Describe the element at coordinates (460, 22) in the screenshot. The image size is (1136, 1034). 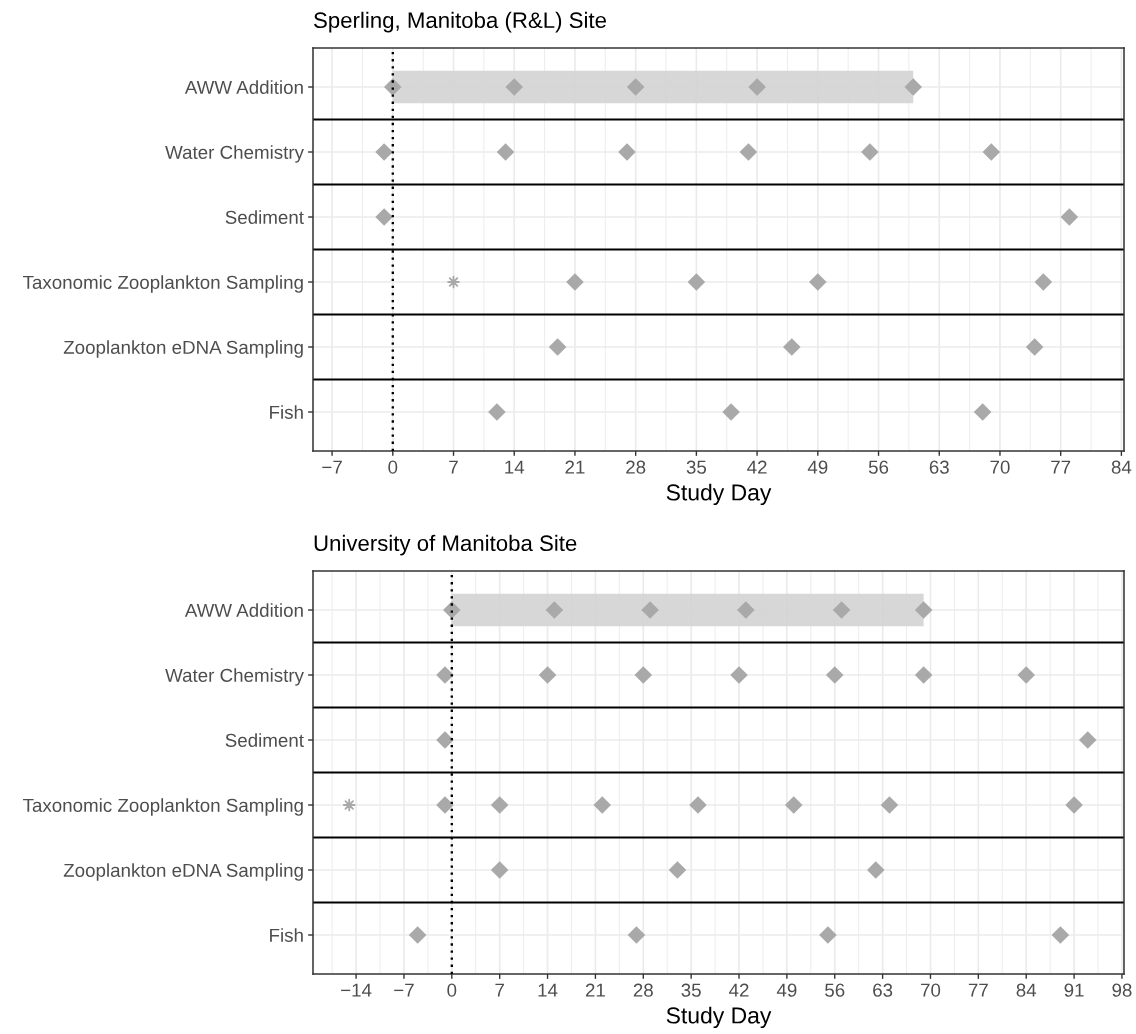
I see `chart-title: Sperling, Manitoba (R&L) Site` at that location.